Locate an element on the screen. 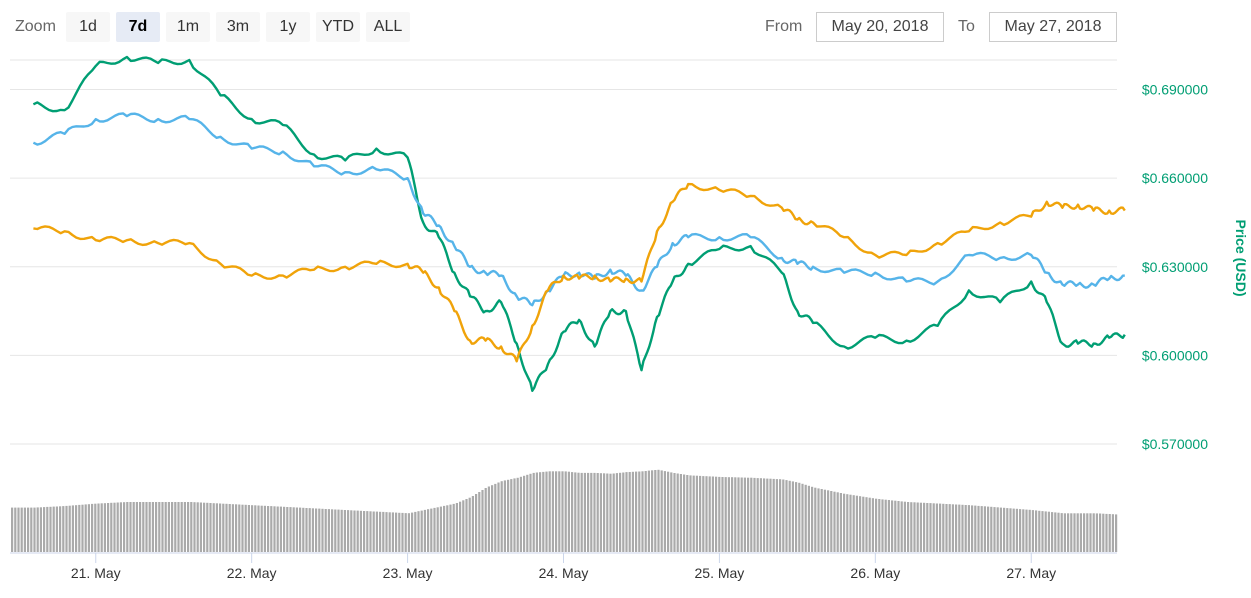 This screenshot has width=1251, height=598. zoom-3m-button: 3m is located at coordinates (238, 27).